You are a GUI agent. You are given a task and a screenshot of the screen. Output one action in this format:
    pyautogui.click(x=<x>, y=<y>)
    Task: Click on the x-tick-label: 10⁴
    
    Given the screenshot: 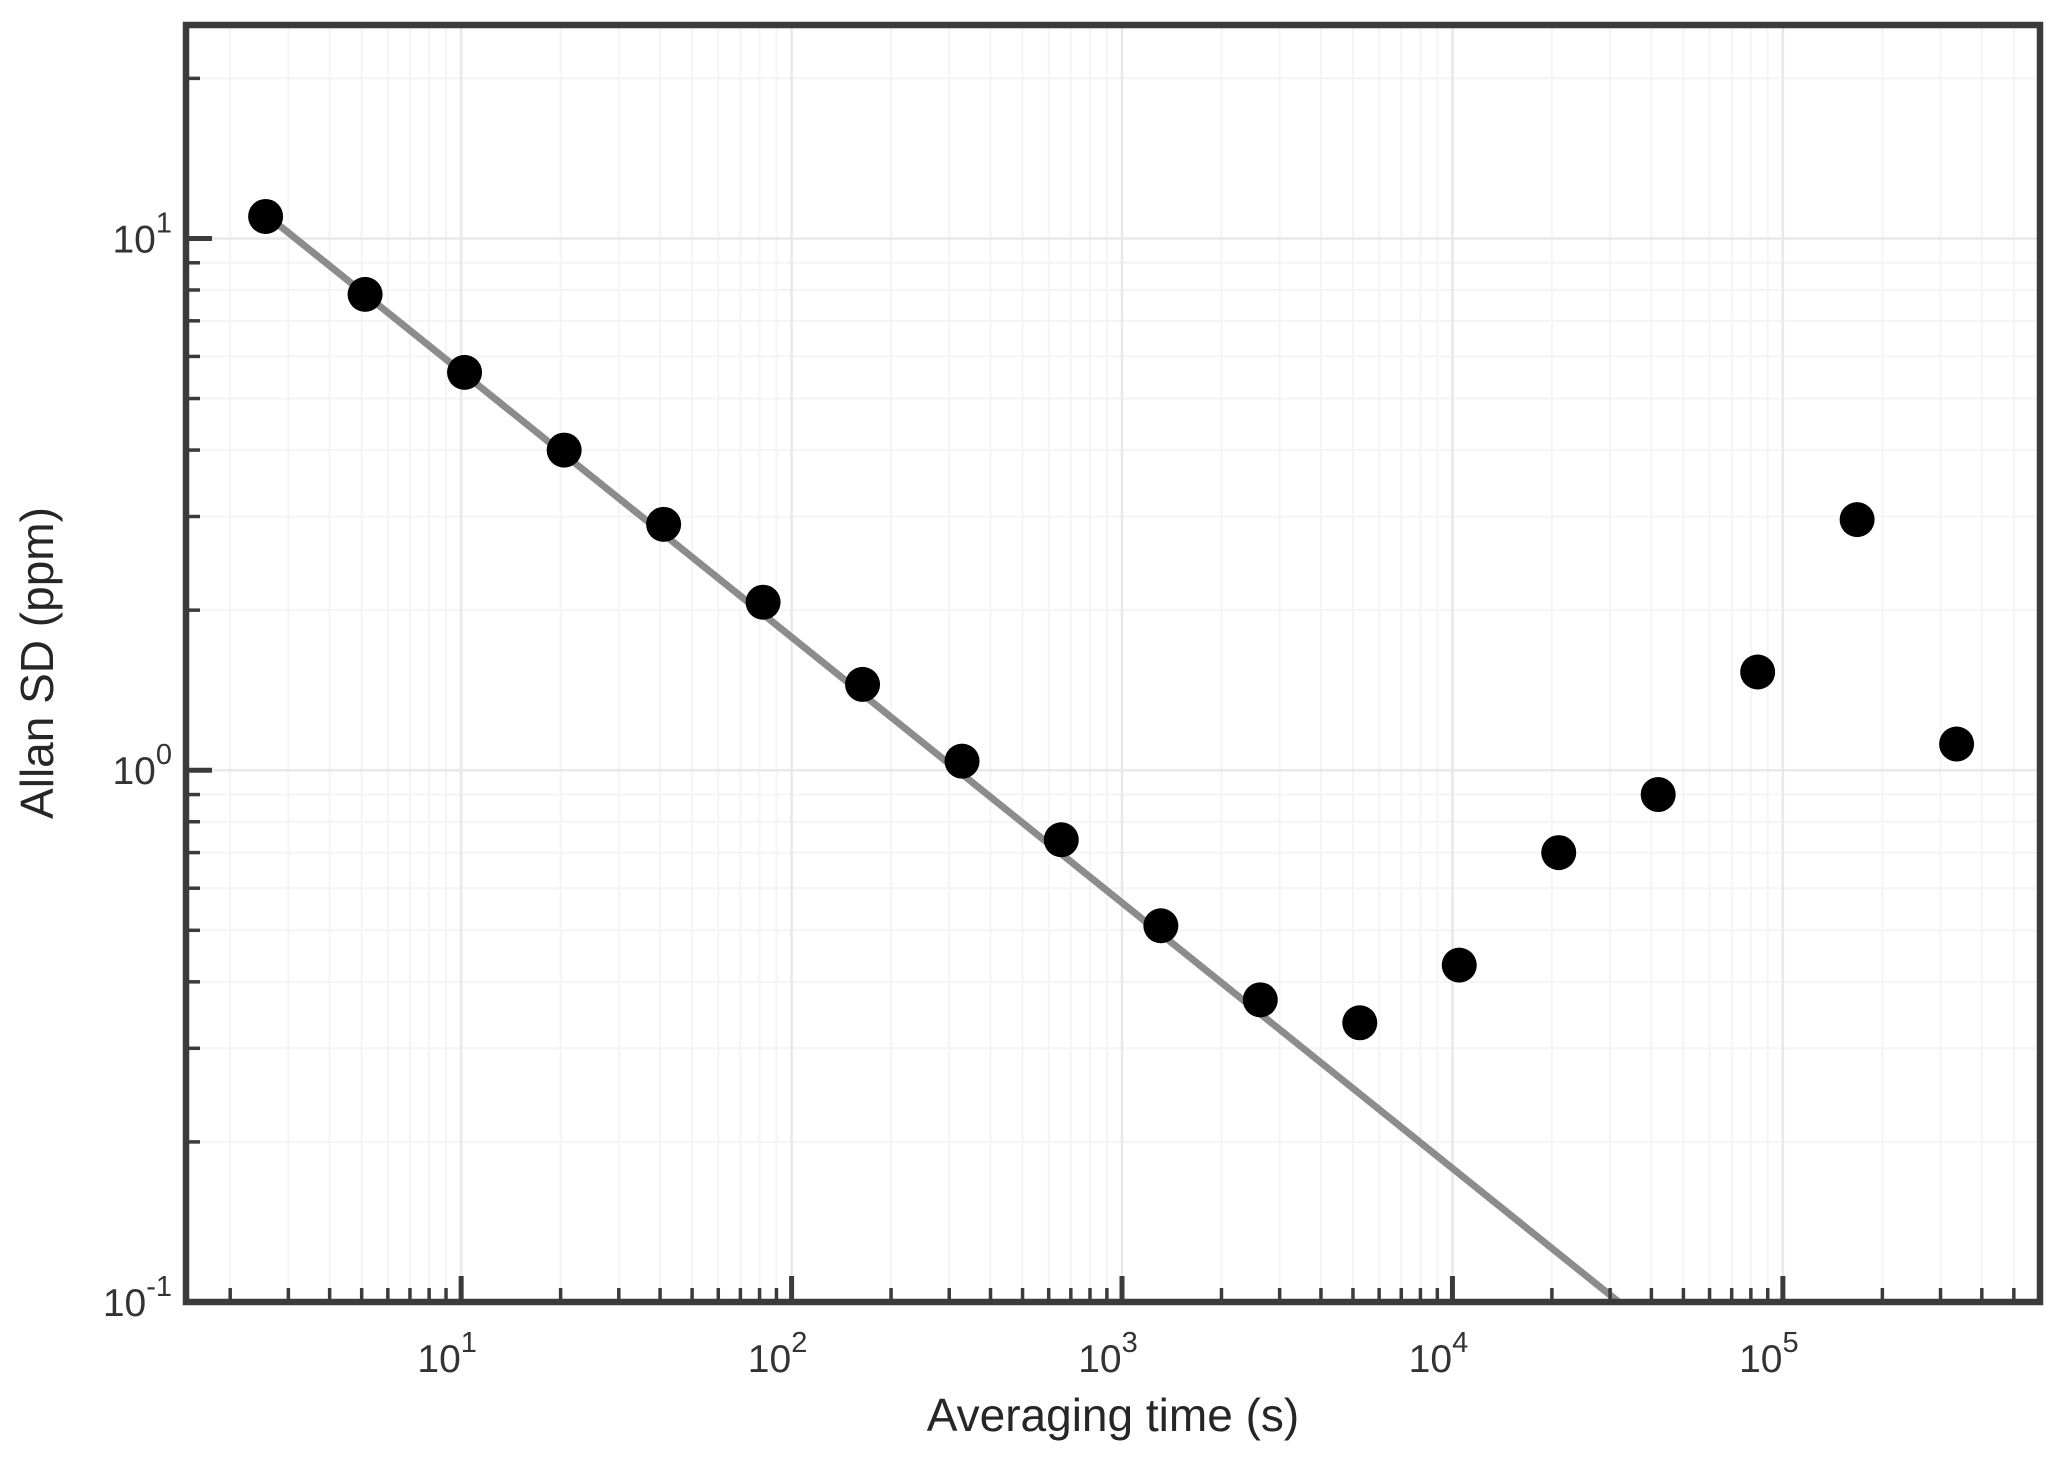 What is the action you would take?
    pyautogui.click(x=1439, y=1354)
    